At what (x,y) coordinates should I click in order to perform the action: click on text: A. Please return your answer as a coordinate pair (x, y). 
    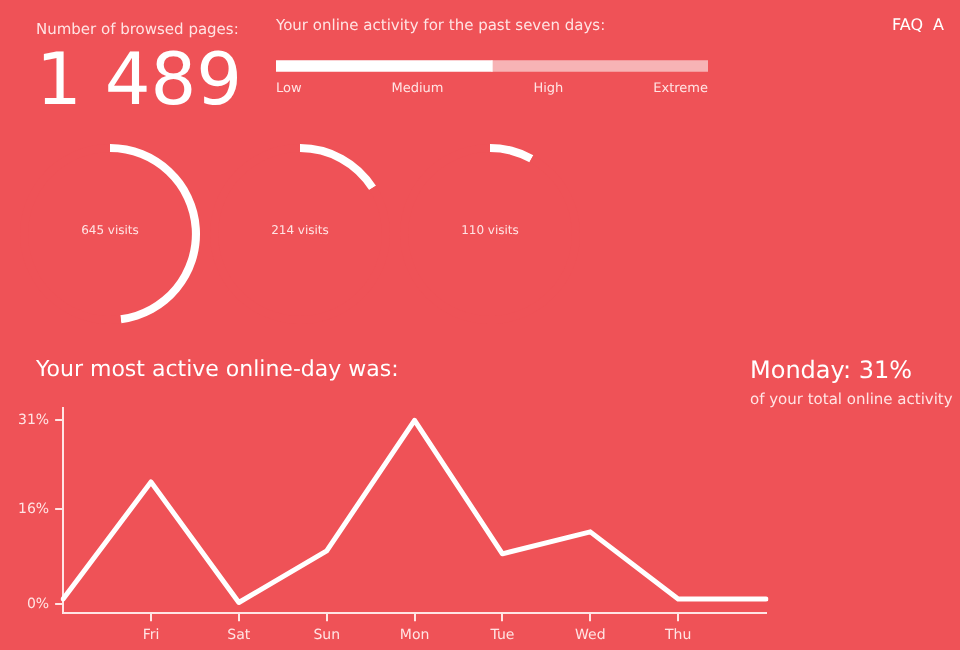
    Looking at the image, I should click on (938, 25).